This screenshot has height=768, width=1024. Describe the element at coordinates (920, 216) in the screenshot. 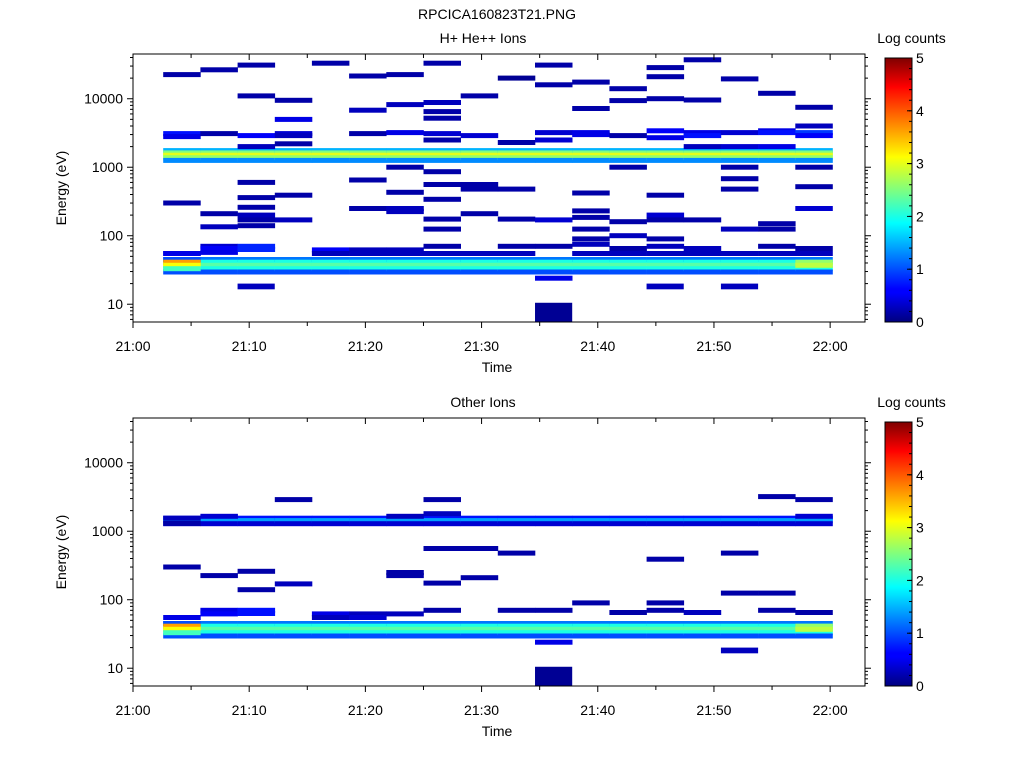

I see `colorbar-tick-label: 2` at that location.